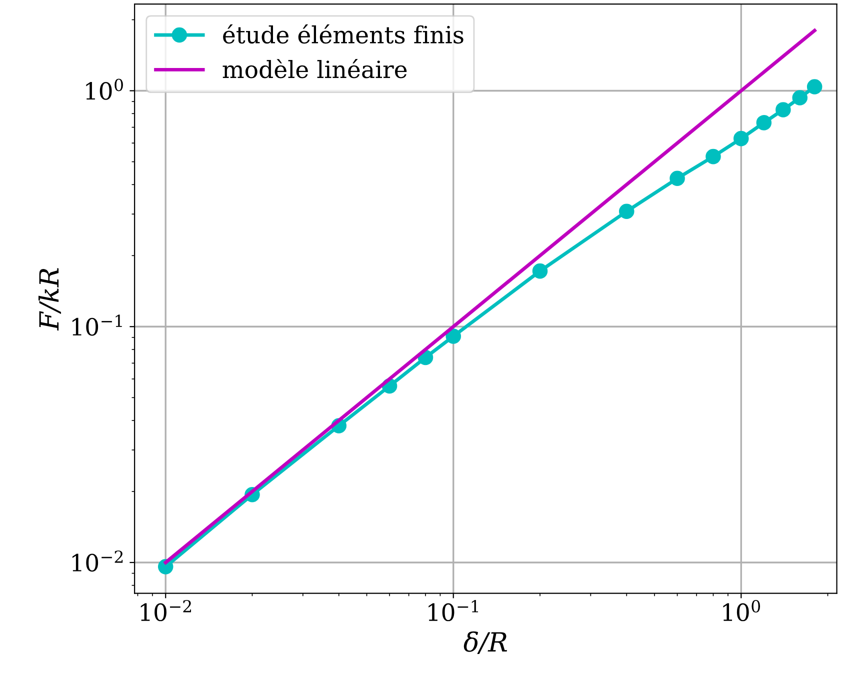  I want to click on x-tick-label: 10$^{−1}$, so click(453, 611).